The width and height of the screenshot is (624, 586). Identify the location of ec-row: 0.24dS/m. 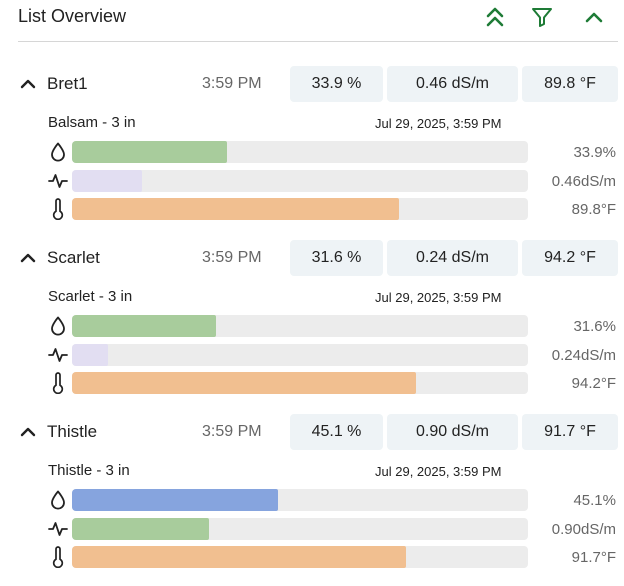
(318, 355).